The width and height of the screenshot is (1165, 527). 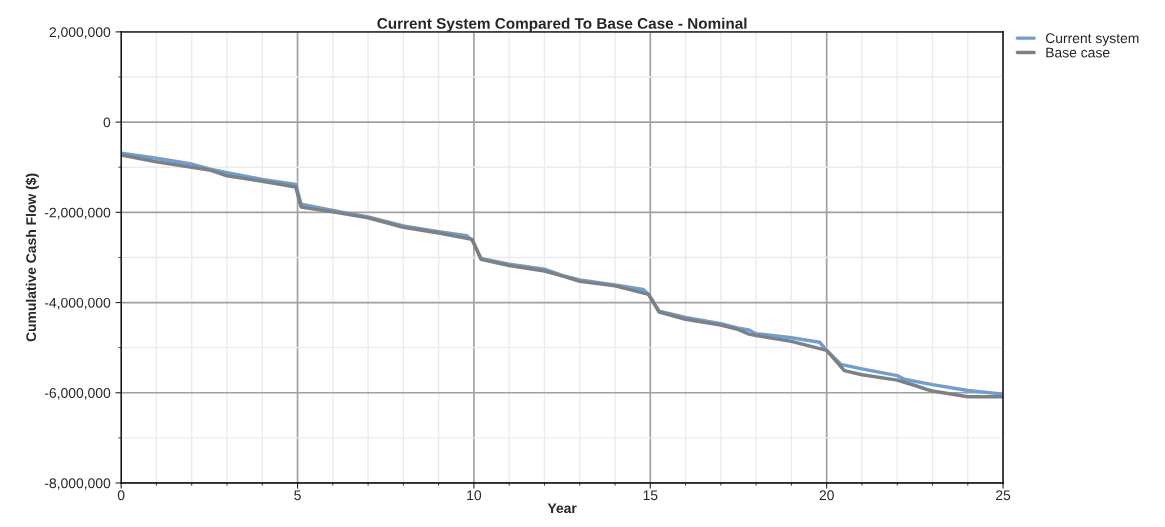 What do you see at coordinates (77, 213) in the screenshot?
I see `y-tick-label: -2,000,000` at bounding box center [77, 213].